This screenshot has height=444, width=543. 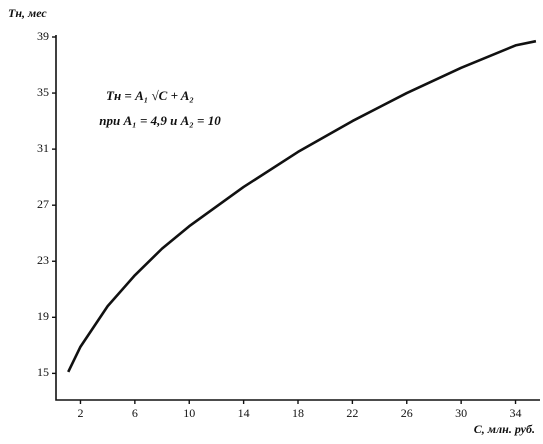 I want to click on x-tick-label: 34, so click(x=516, y=413).